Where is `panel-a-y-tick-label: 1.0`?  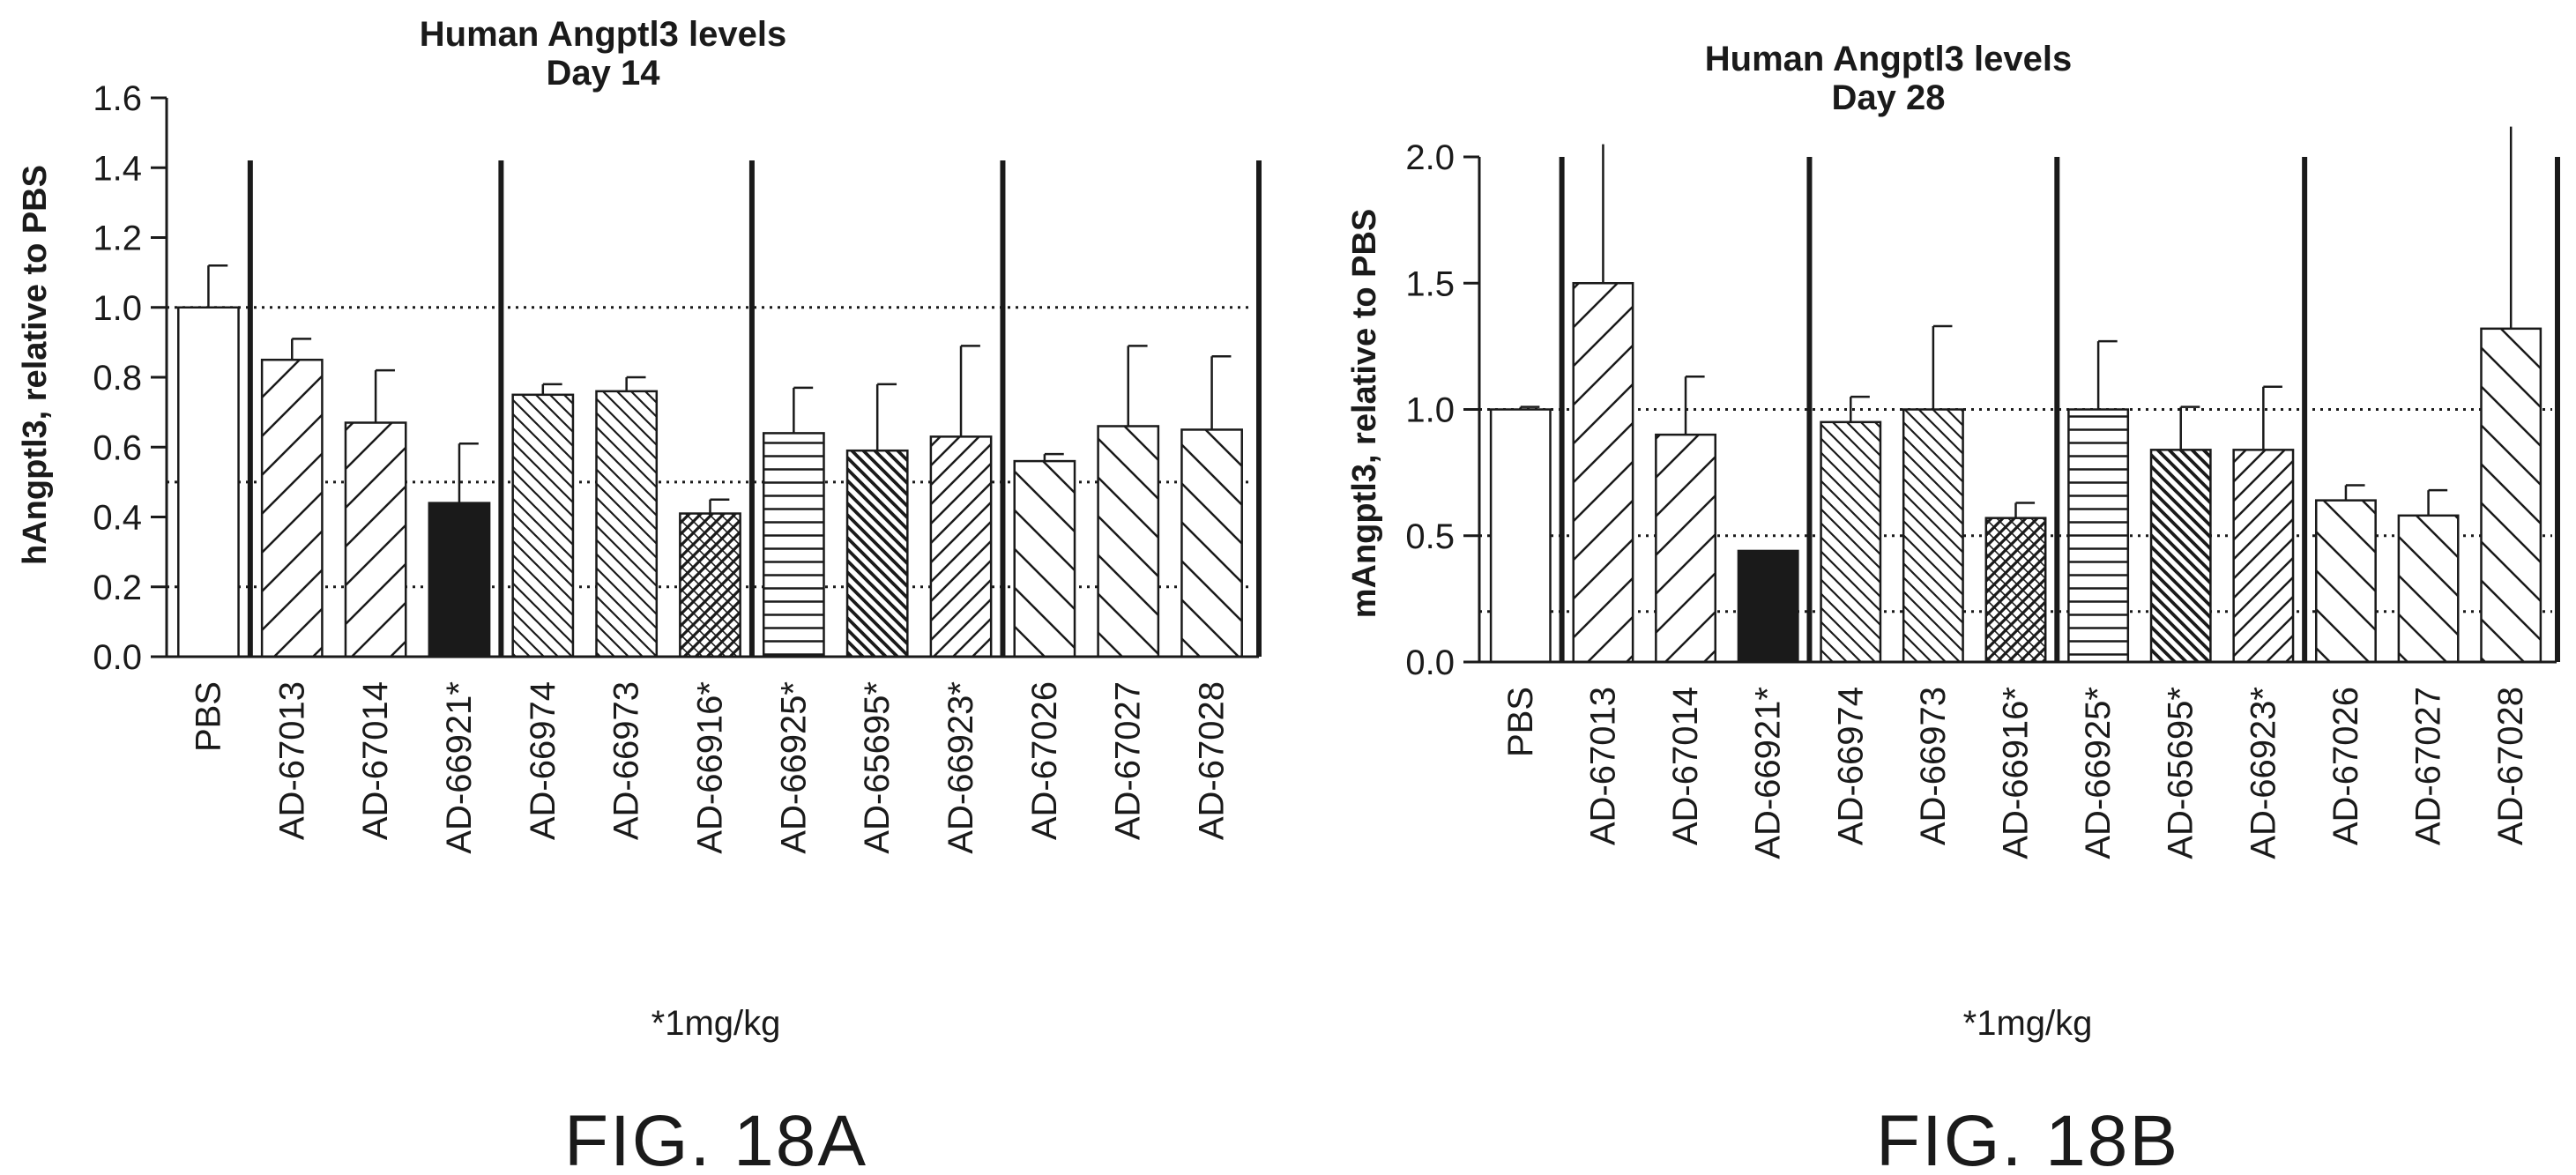
panel-a-y-tick-label: 1.0 is located at coordinates (117, 308).